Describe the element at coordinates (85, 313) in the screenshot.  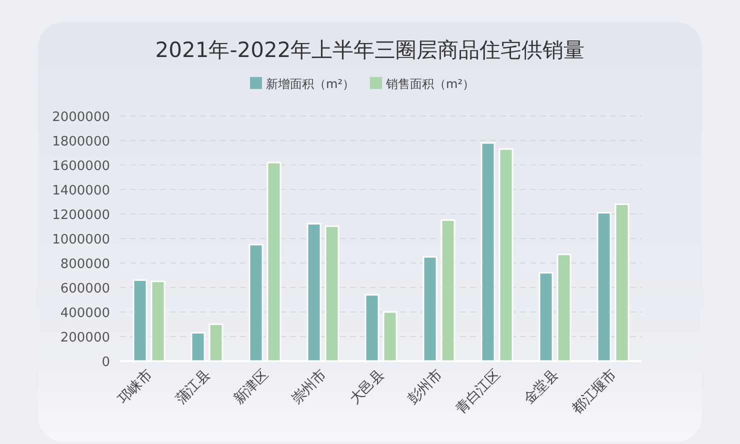
I see `y-tick-label: 400000` at that location.